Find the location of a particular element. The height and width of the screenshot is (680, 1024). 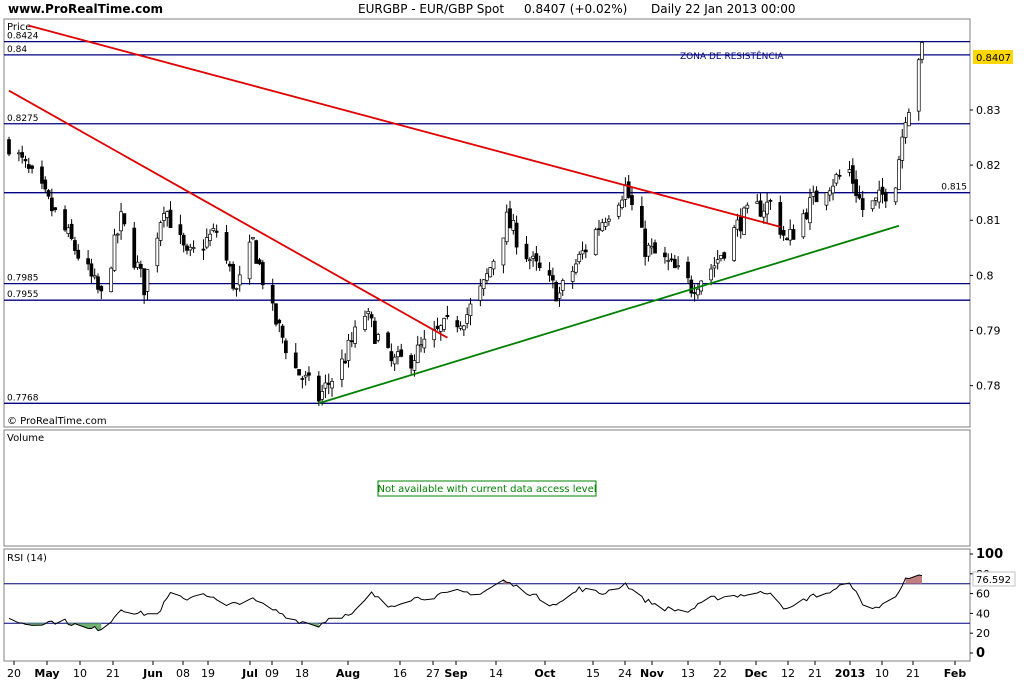

last-price: 0.8407 (+0.02%) is located at coordinates (575, 9).